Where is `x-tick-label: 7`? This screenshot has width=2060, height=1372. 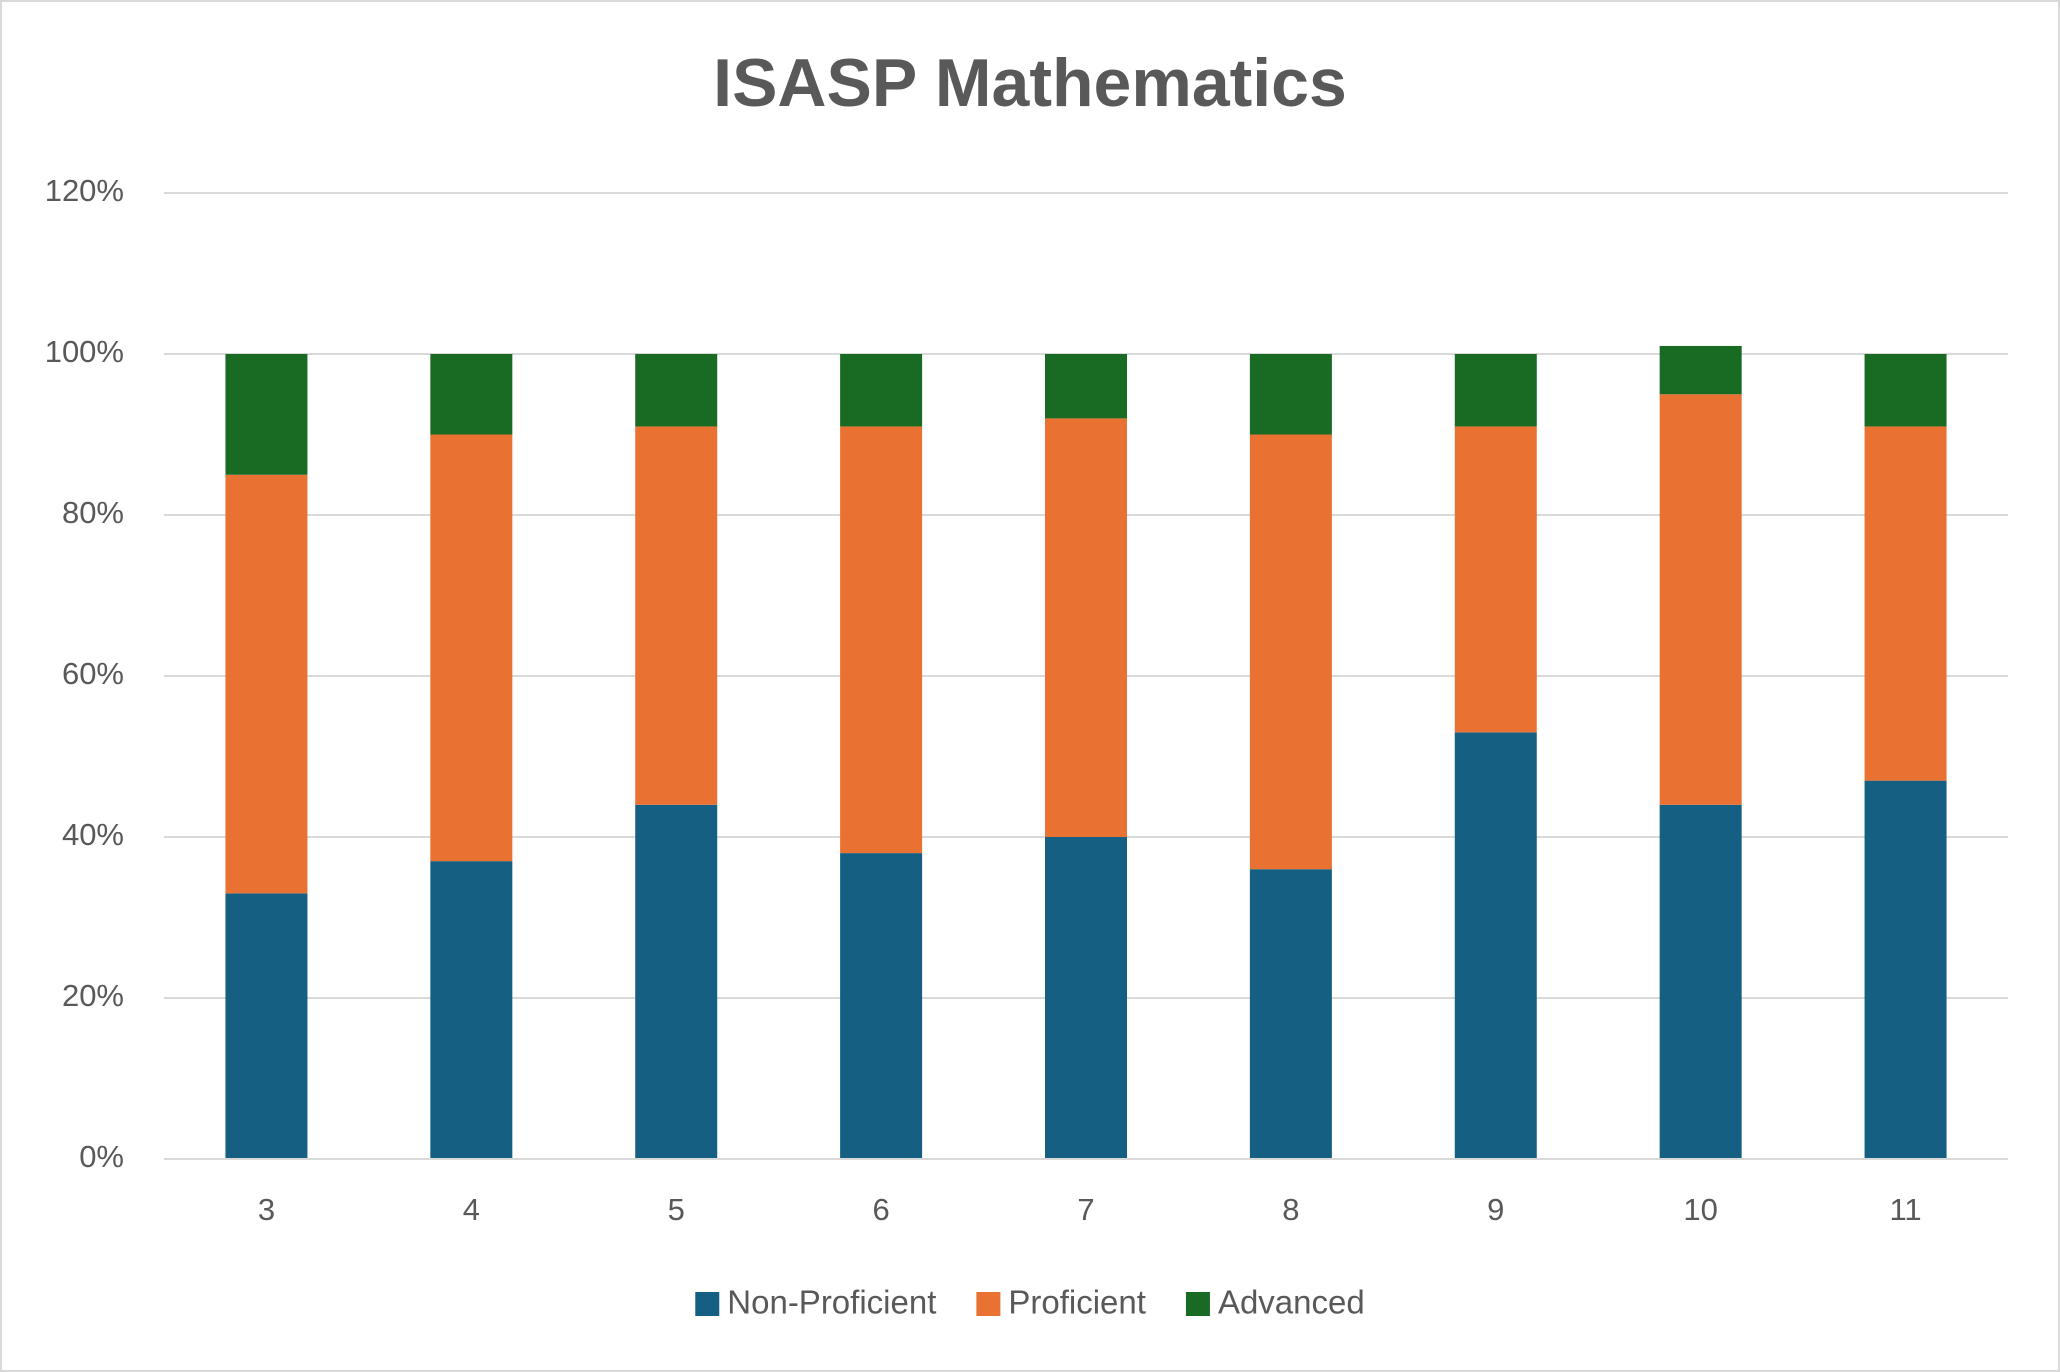 x-tick-label: 7 is located at coordinates (1085, 1209).